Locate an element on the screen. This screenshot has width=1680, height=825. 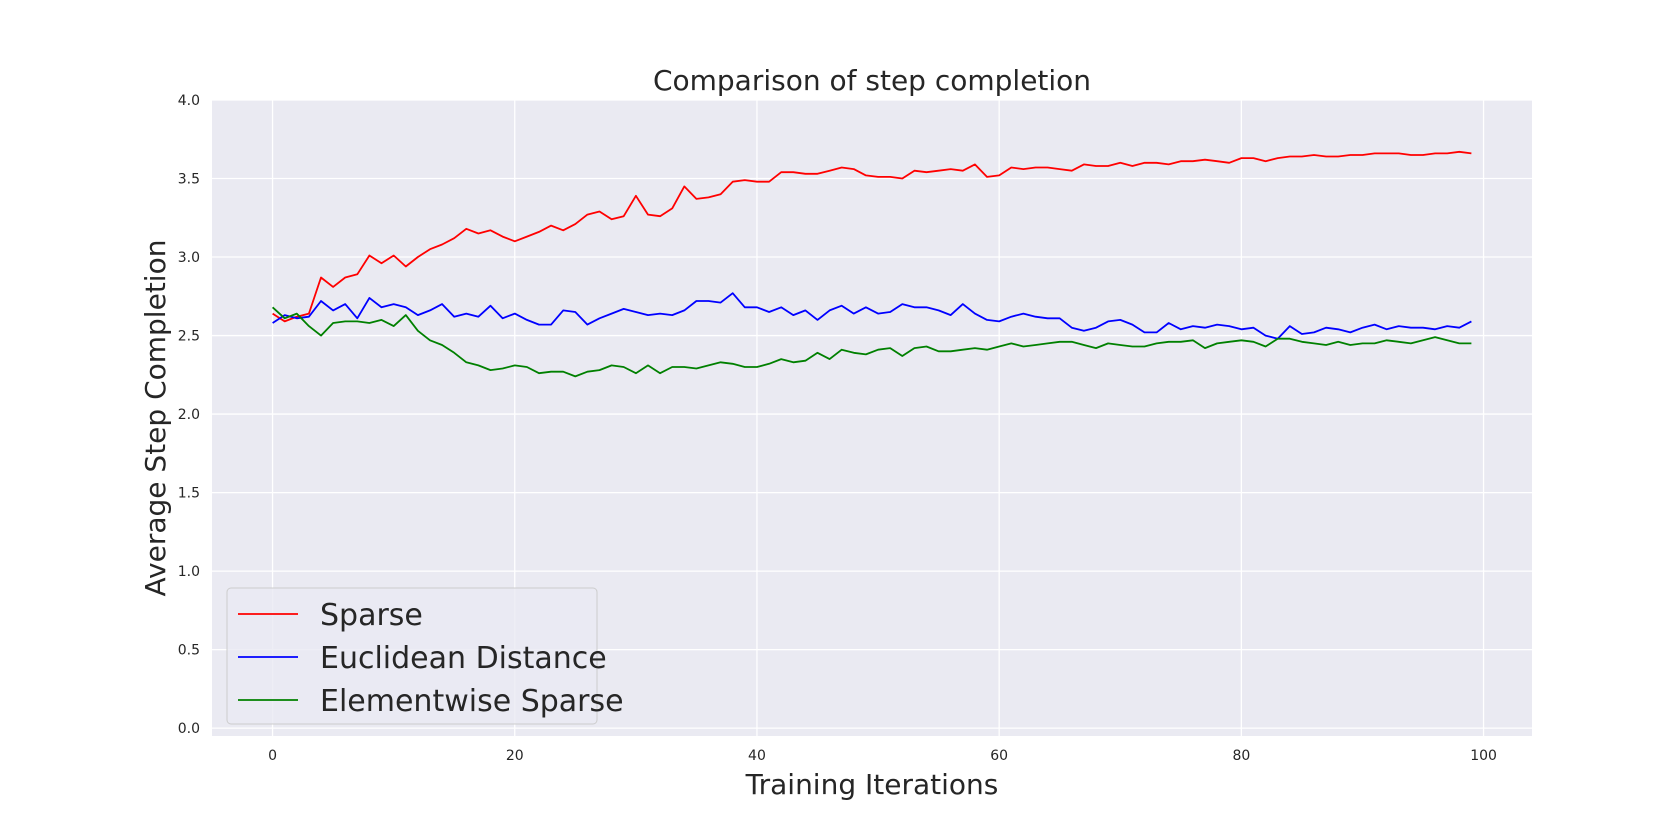
y-tick-label: 1.5 is located at coordinates (189, 494).